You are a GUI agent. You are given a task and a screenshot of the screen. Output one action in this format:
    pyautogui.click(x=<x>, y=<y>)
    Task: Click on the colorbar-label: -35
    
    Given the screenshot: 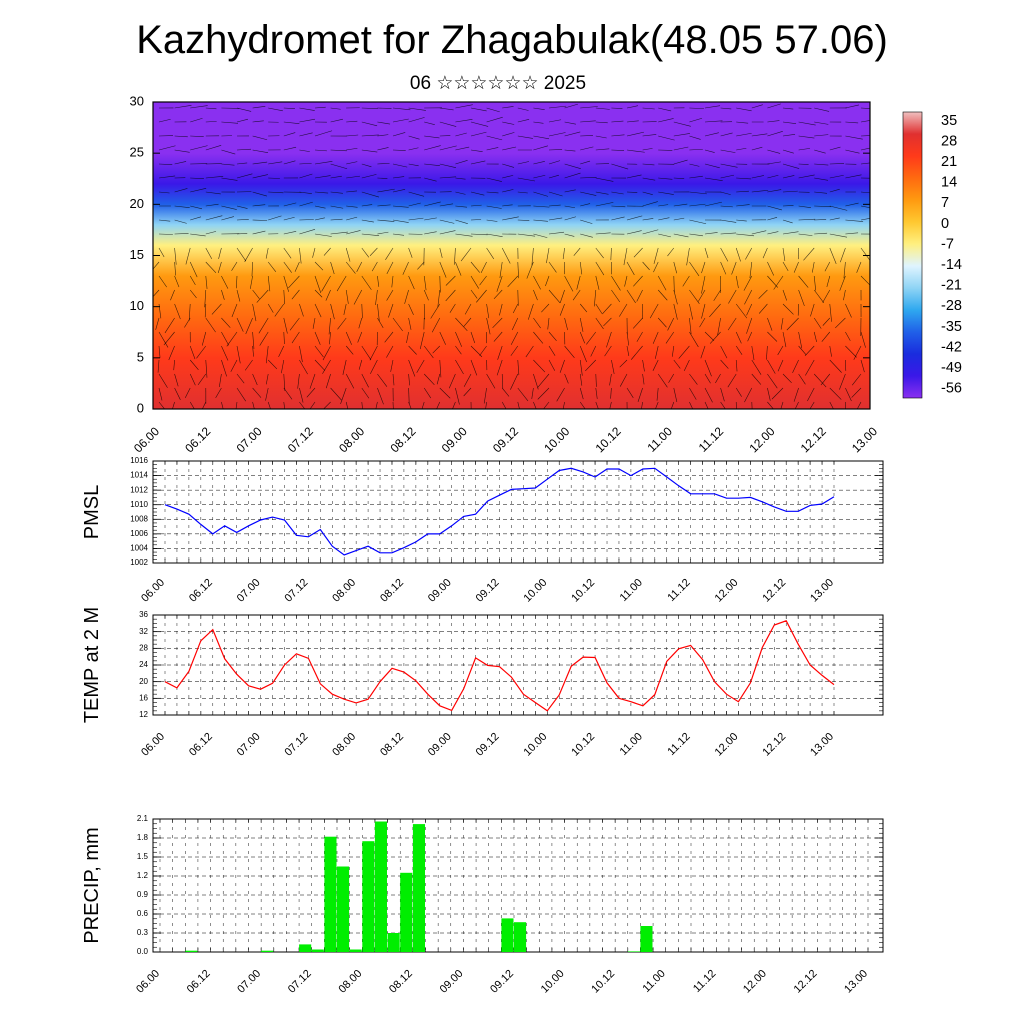 What is the action you would take?
    pyautogui.click(x=951, y=327)
    